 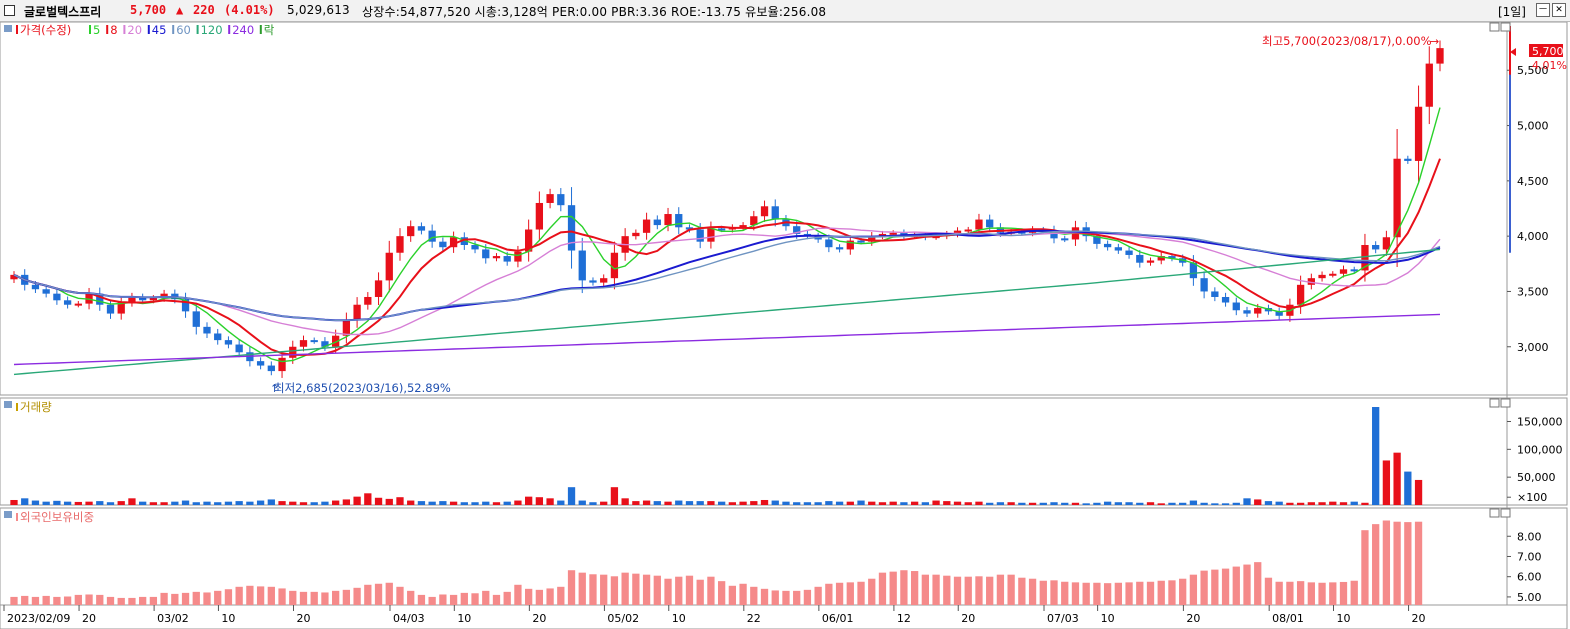 I want to click on legend-item: 60, so click(x=183, y=30).